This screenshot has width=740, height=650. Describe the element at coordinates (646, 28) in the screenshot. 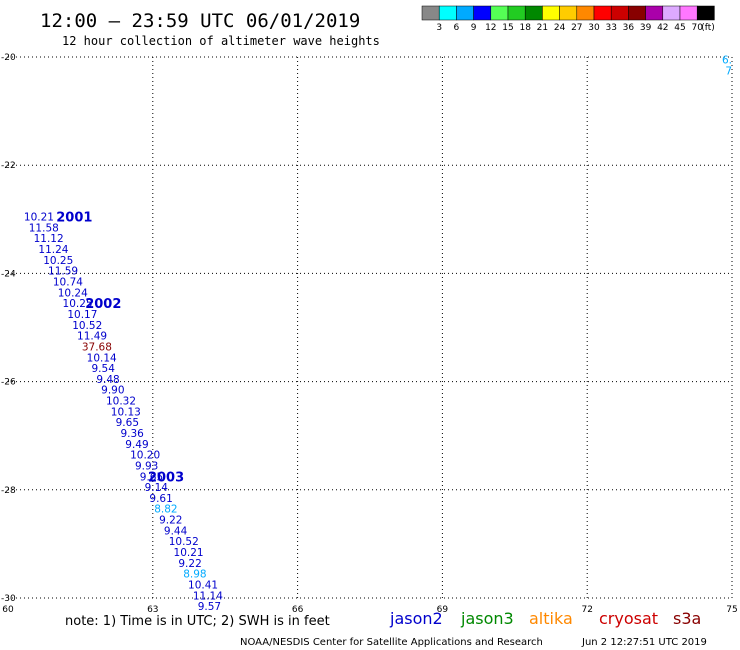

I see `color-scale-label: 39` at that location.